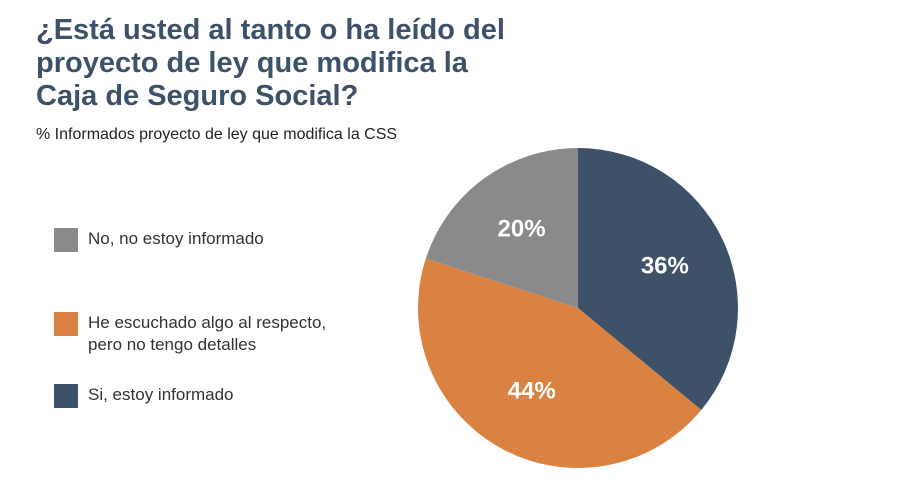 This screenshot has width=900, height=501. Describe the element at coordinates (522, 229) in the screenshot. I see `slice-value-label: 20%` at that location.